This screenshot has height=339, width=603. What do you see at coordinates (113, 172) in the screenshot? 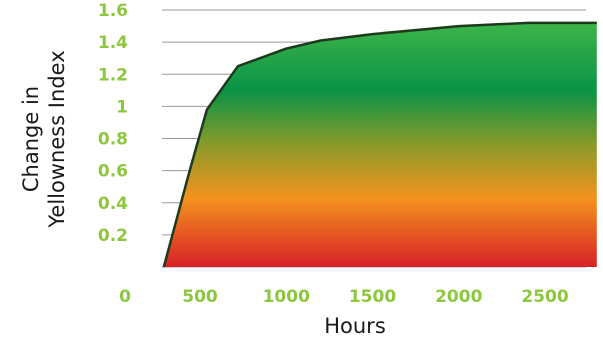
I see `y-tick-label: 0.6` at bounding box center [113, 172].